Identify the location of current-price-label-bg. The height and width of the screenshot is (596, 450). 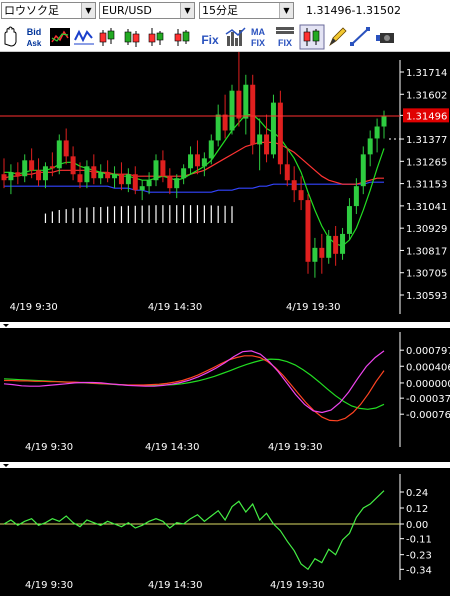
(426, 115).